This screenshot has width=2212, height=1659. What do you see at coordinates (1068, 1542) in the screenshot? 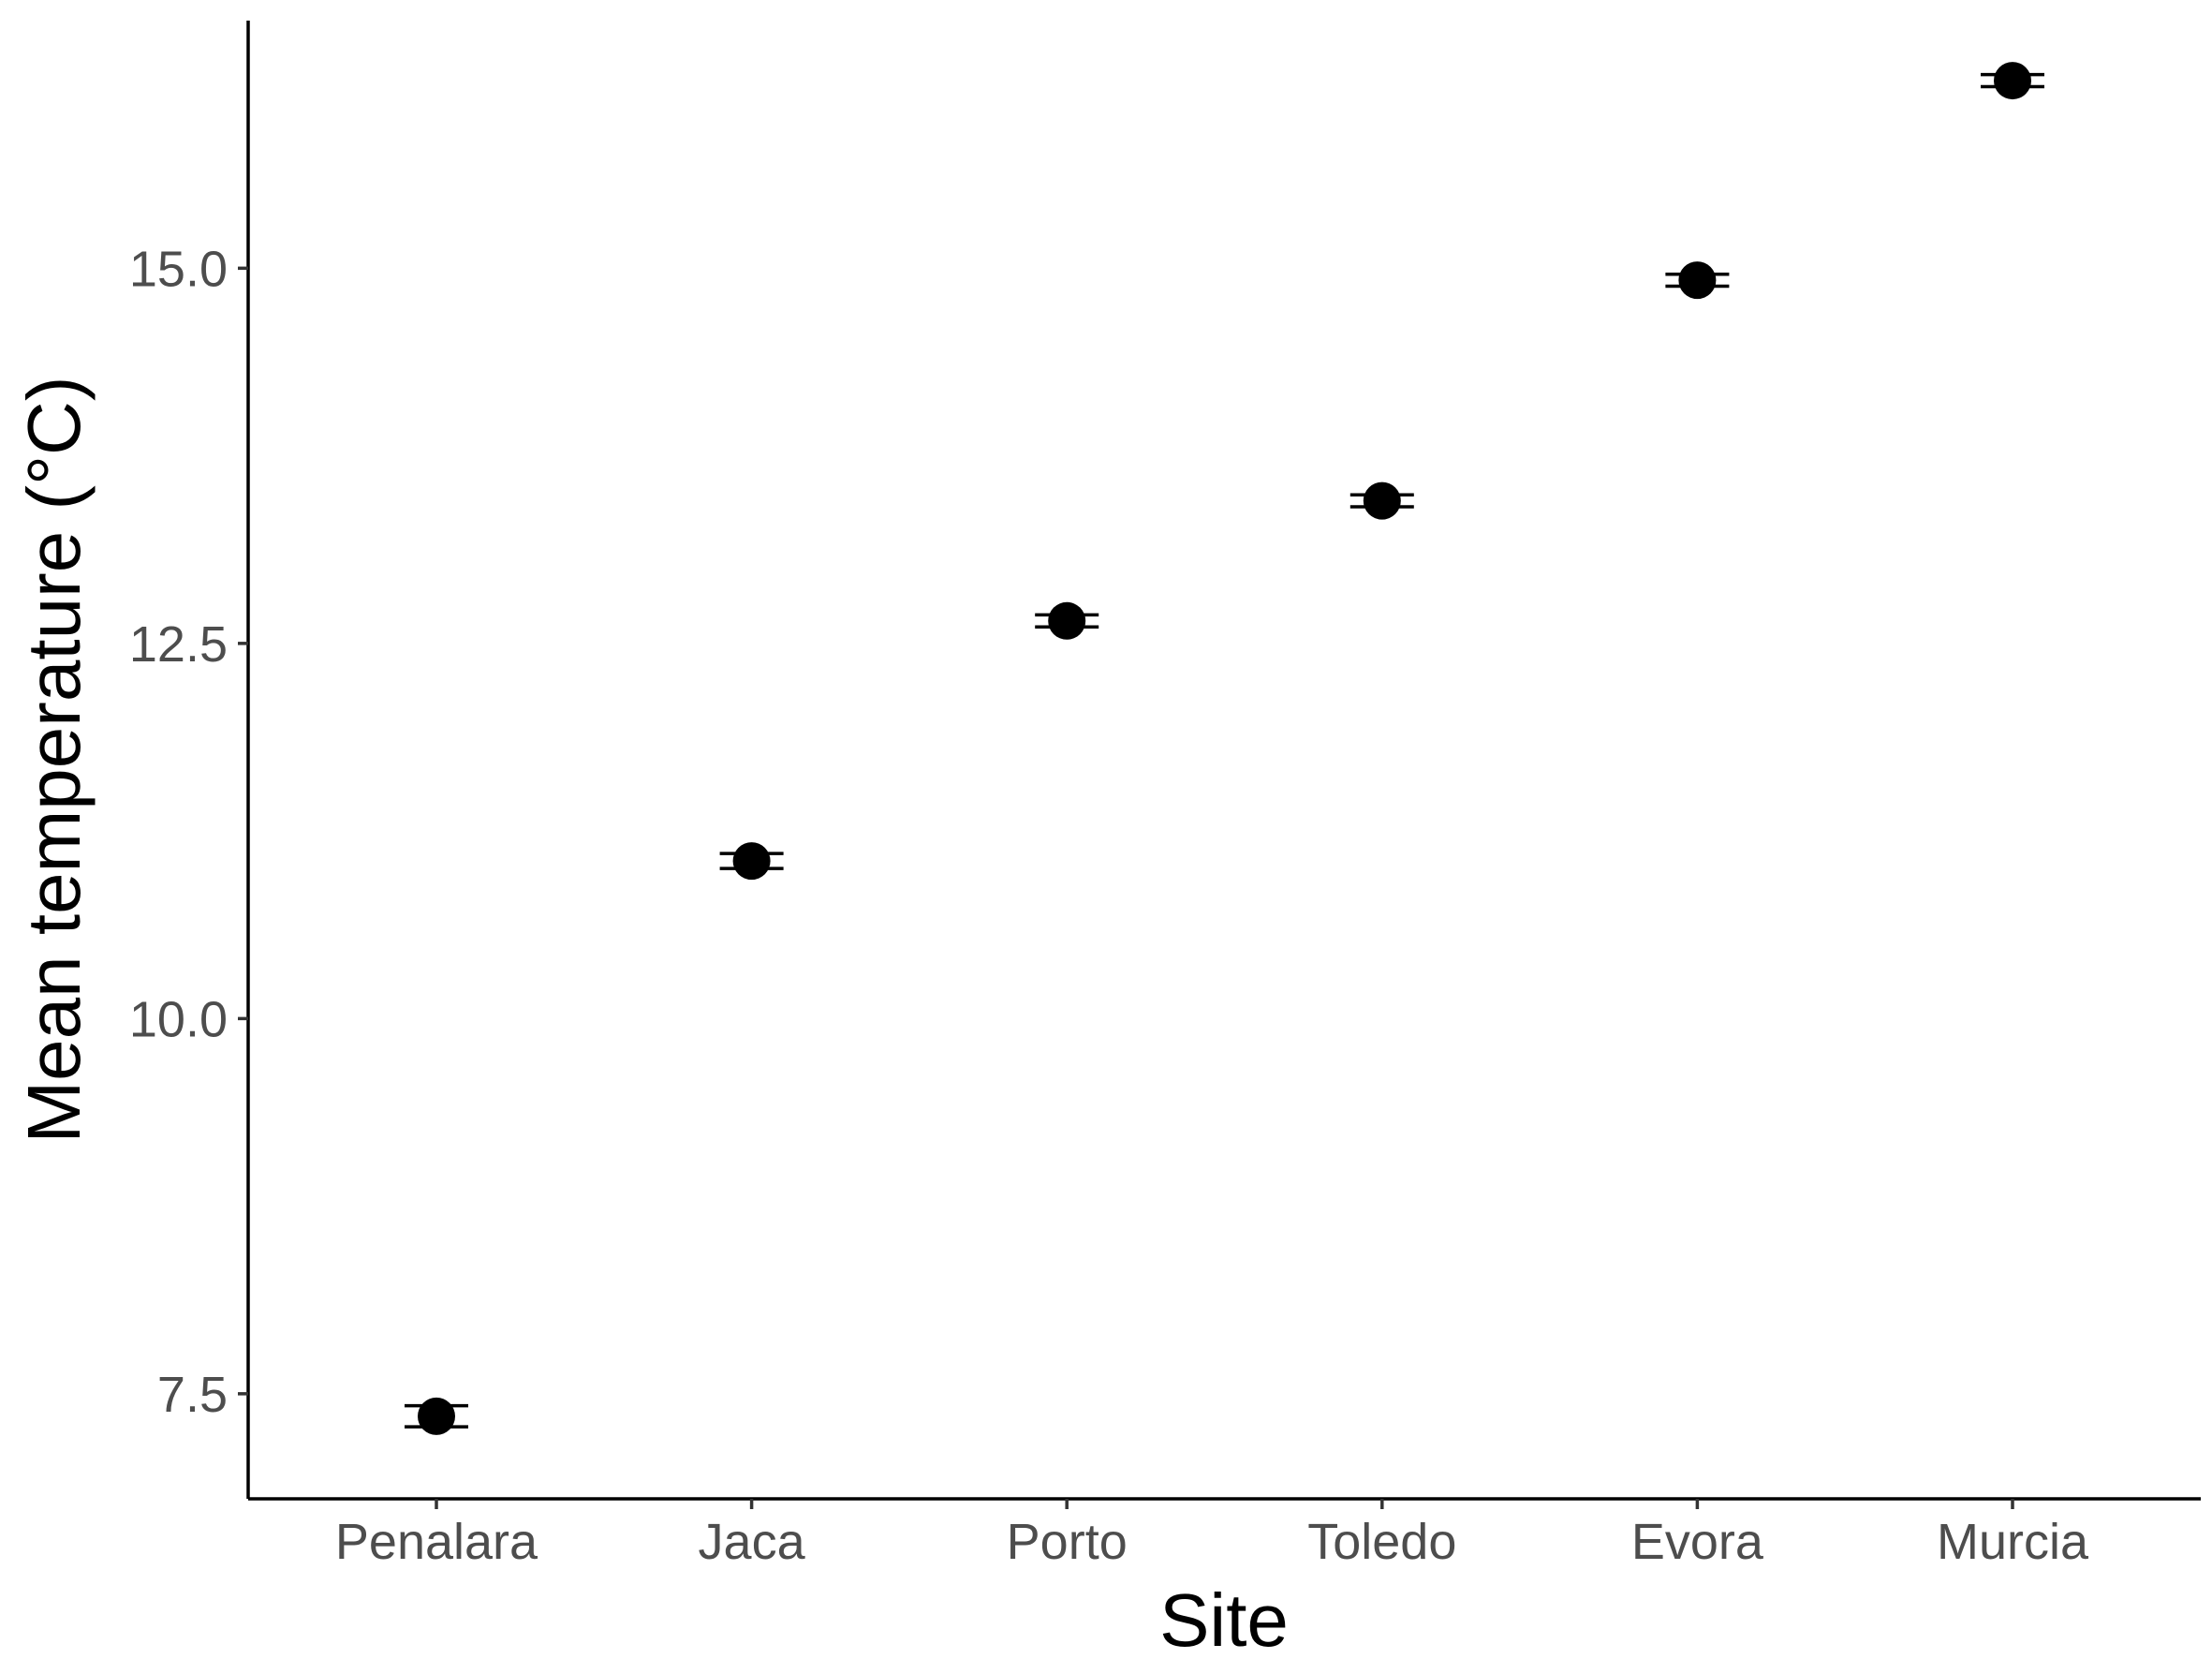
I see `x-tick-label: Porto` at bounding box center [1068, 1542].